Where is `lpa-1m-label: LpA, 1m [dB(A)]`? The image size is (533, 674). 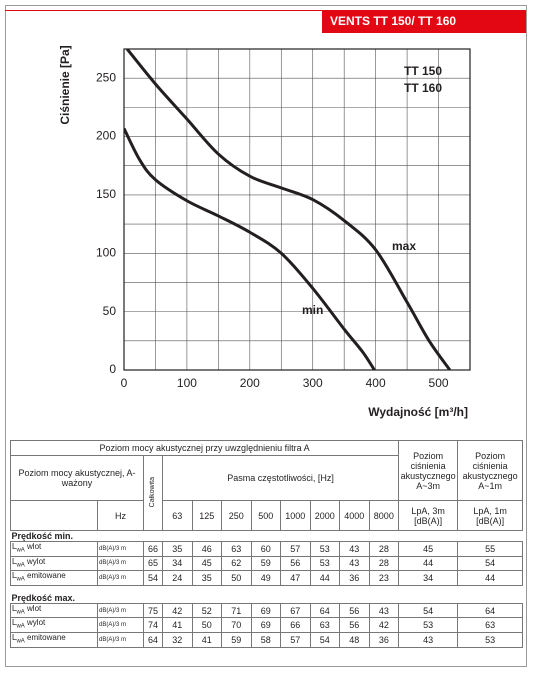 lpa-1m-label: LpA, 1m [dB(A)] is located at coordinates (490, 515).